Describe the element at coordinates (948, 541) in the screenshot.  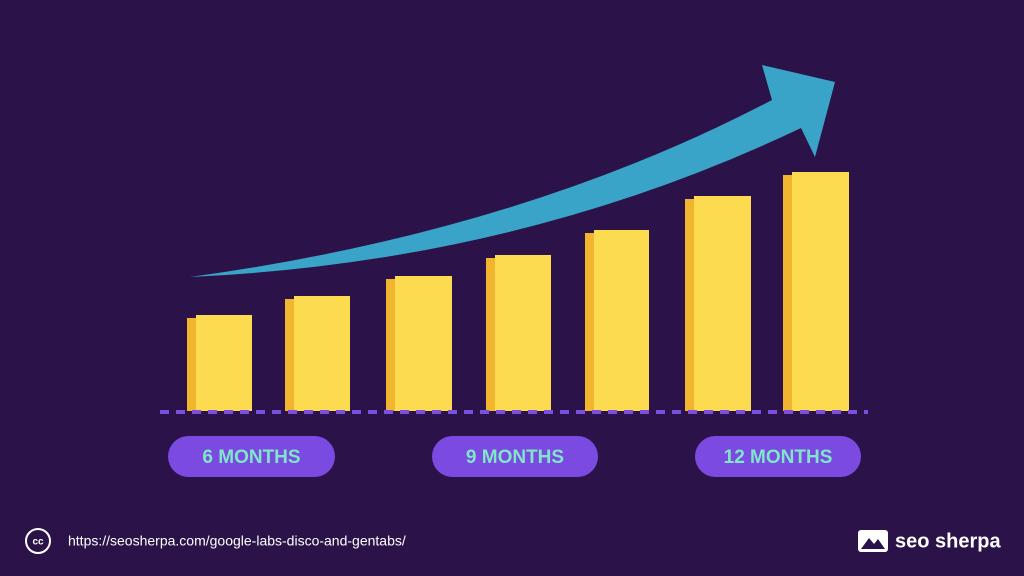
I see `brand-name: seo sherpa` at that location.